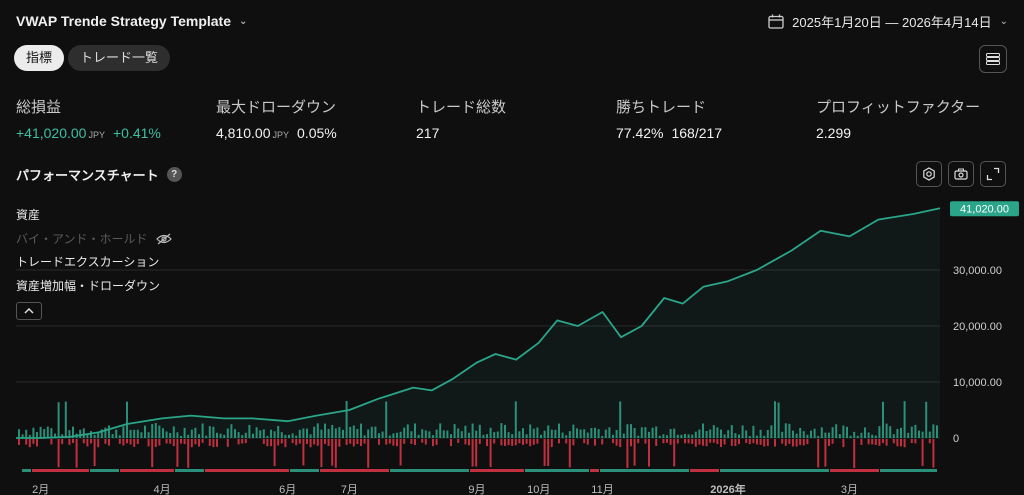 The width and height of the screenshot is (1024, 495). What do you see at coordinates (29, 311) in the screenshot?
I see `collapse-legend-button` at bounding box center [29, 311].